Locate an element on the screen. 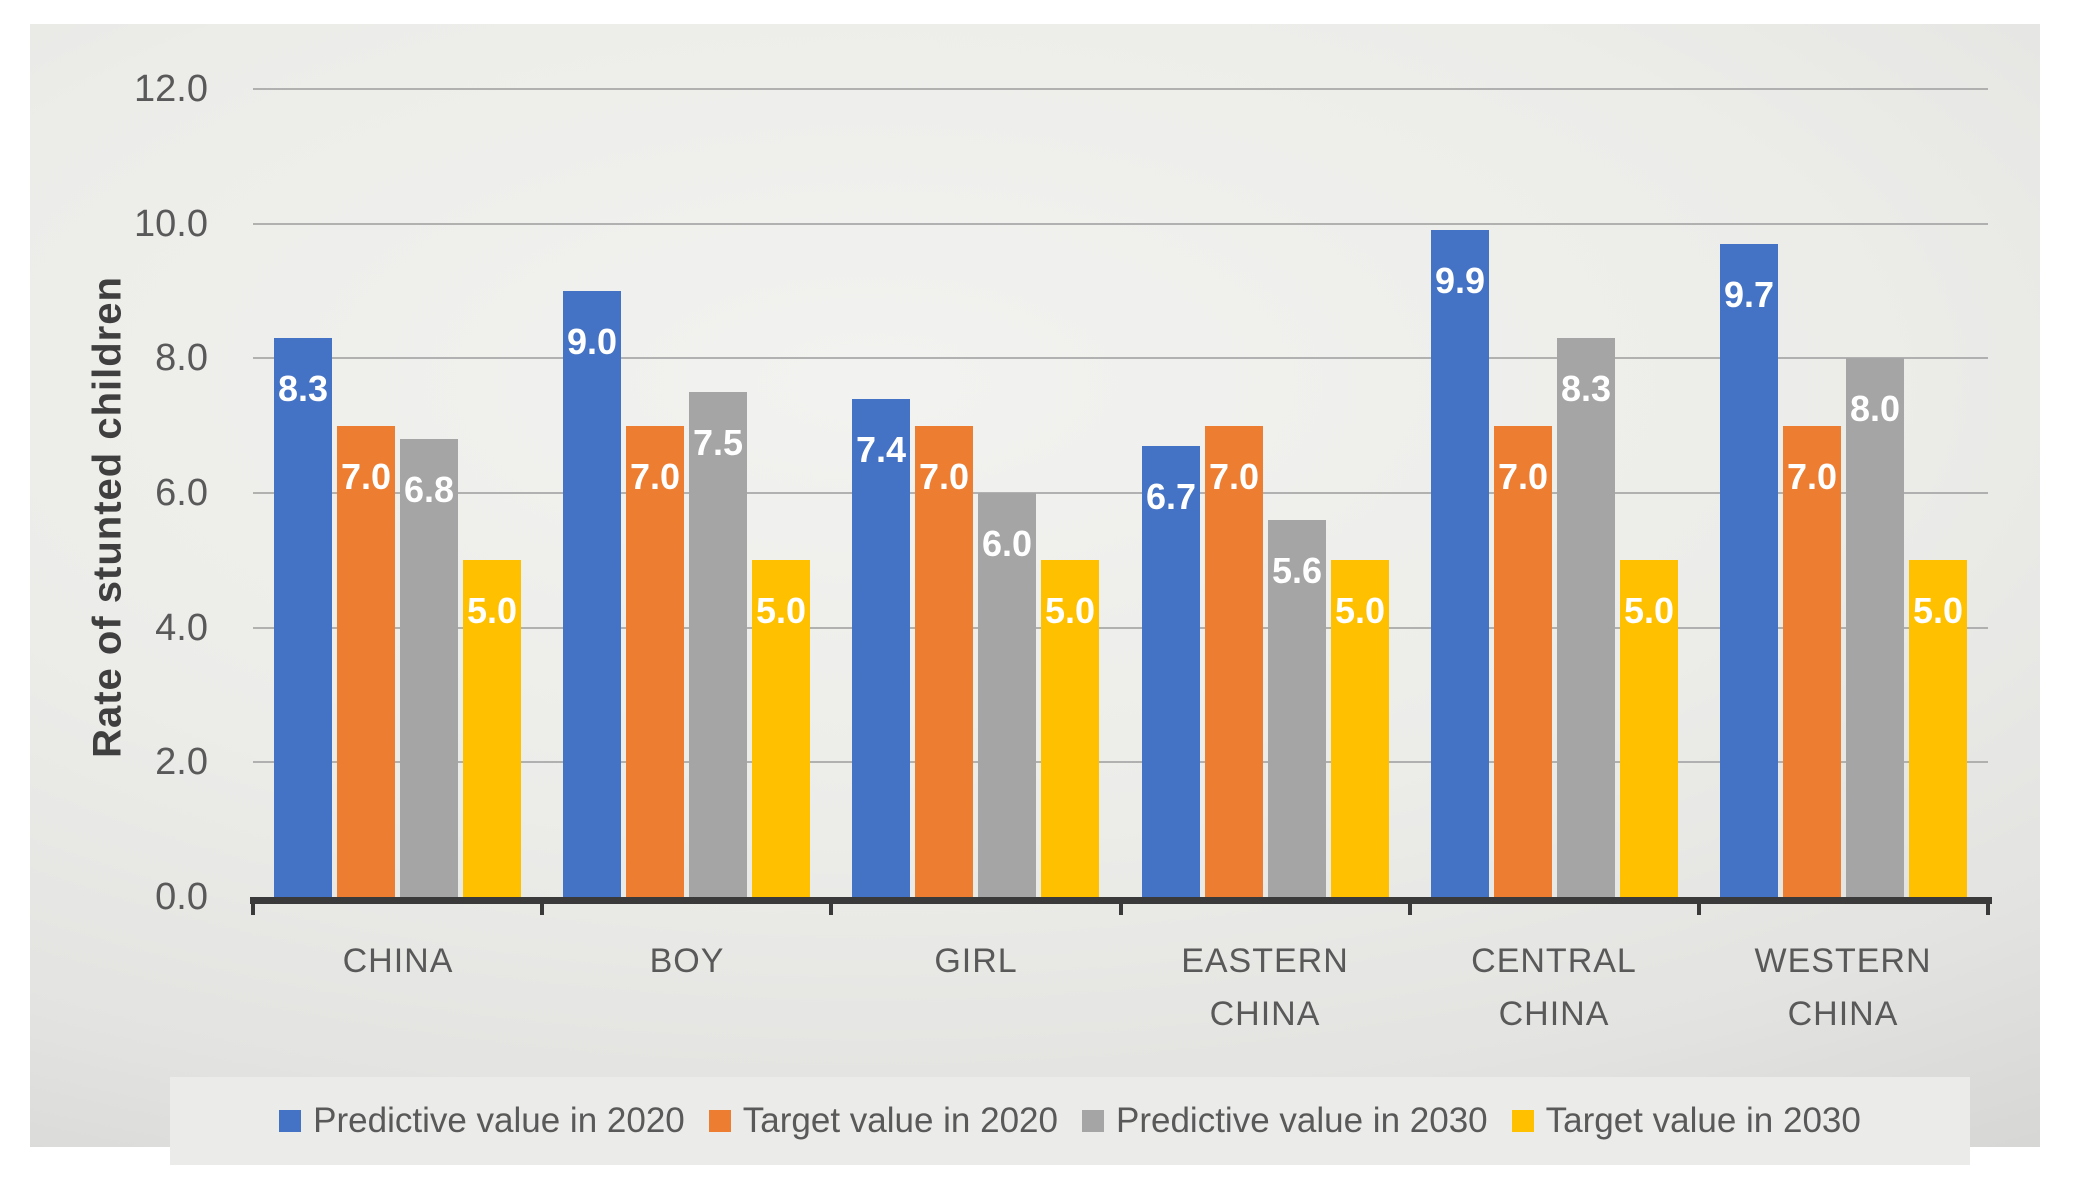  bar-value-label: 6.8 is located at coordinates (429, 489).